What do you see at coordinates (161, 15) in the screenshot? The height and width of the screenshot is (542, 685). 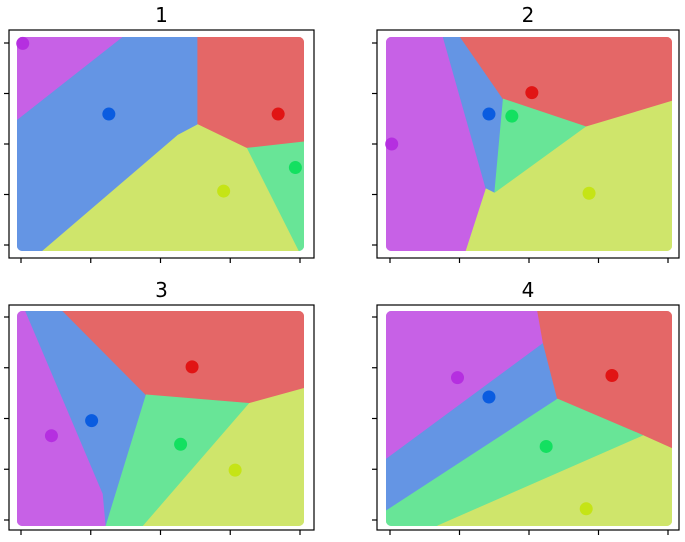 I see `panel-title: 1` at bounding box center [161, 15].